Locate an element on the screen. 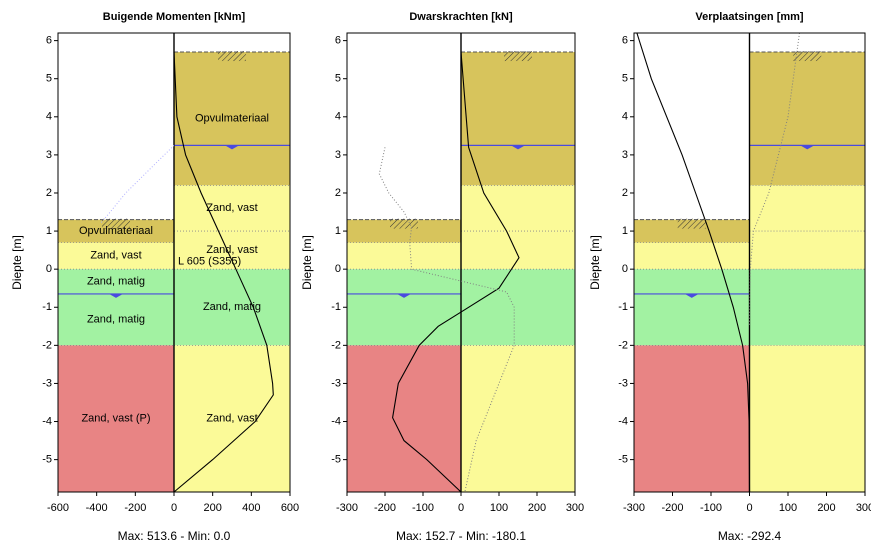 The width and height of the screenshot is (871, 551). y-axis-label: Diepte [m] is located at coordinates (595, 262).